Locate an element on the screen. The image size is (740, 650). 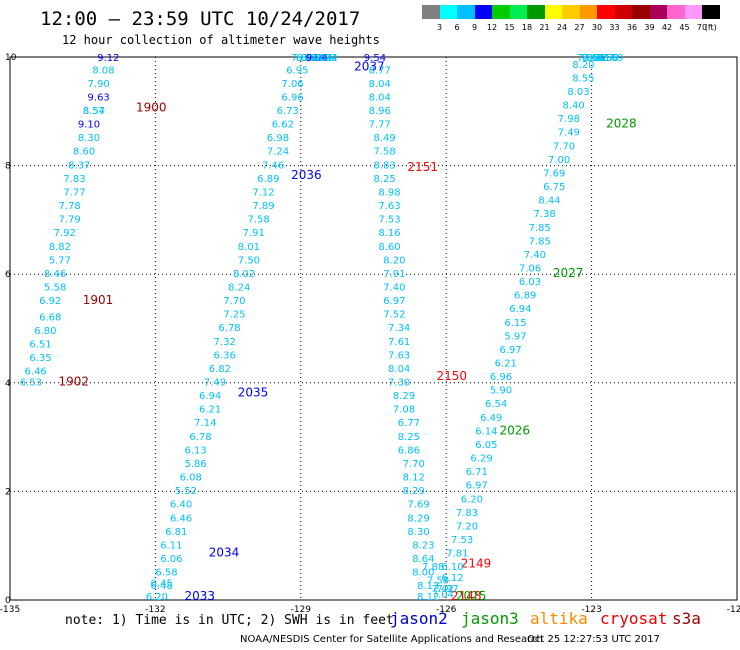
wave-height-value: 8.08 is located at coordinates (103, 70).